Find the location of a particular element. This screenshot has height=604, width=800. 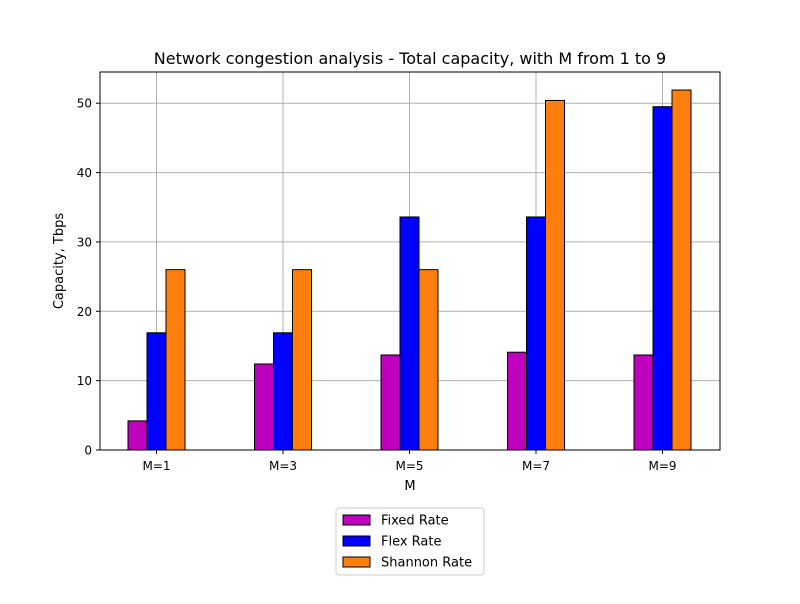

x-tick-label: M=3 is located at coordinates (283, 466).